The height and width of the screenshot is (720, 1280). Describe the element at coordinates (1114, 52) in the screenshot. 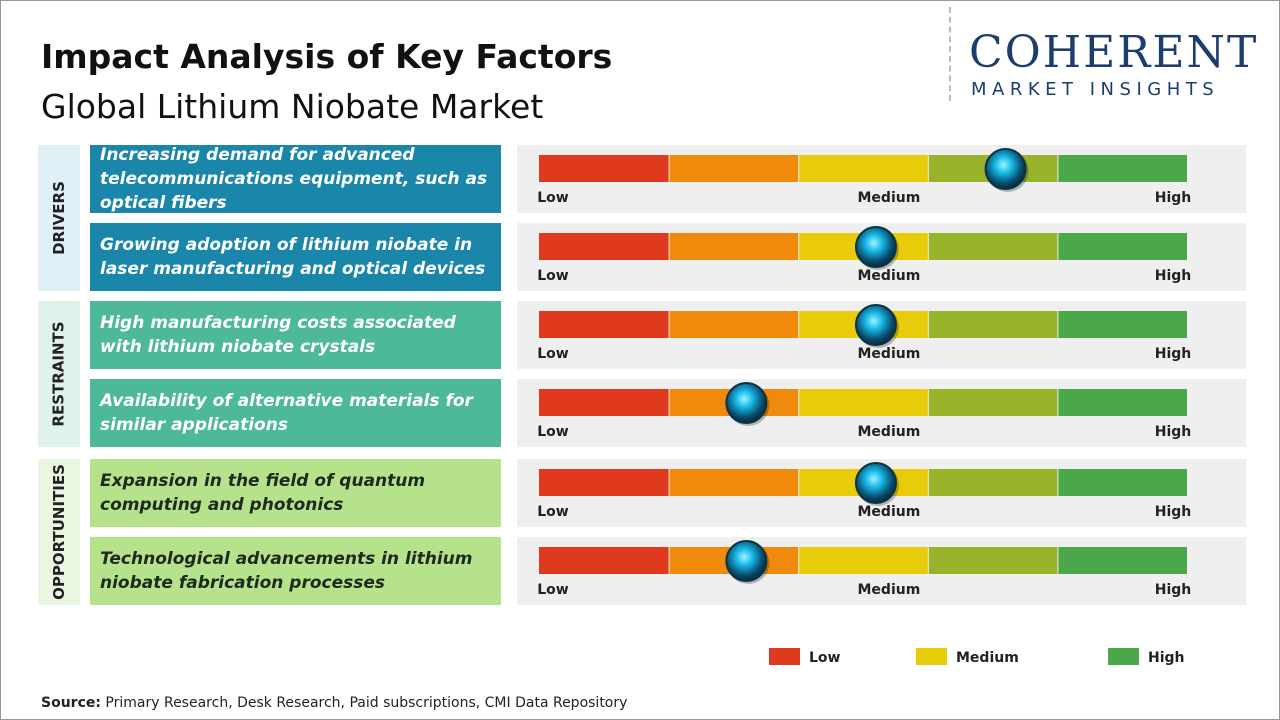

I see `logo-name: COHERENT` at that location.